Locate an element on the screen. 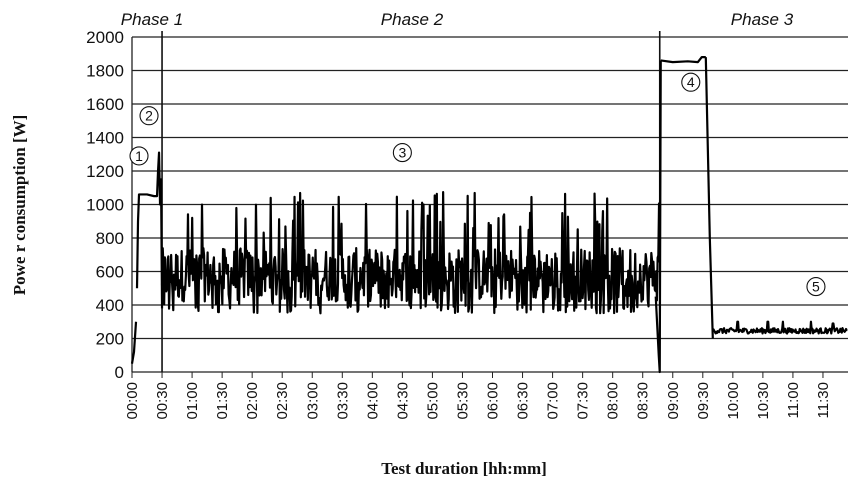 This screenshot has height=484, width=850. x-tick-label: 06:00 is located at coordinates (493, 401).